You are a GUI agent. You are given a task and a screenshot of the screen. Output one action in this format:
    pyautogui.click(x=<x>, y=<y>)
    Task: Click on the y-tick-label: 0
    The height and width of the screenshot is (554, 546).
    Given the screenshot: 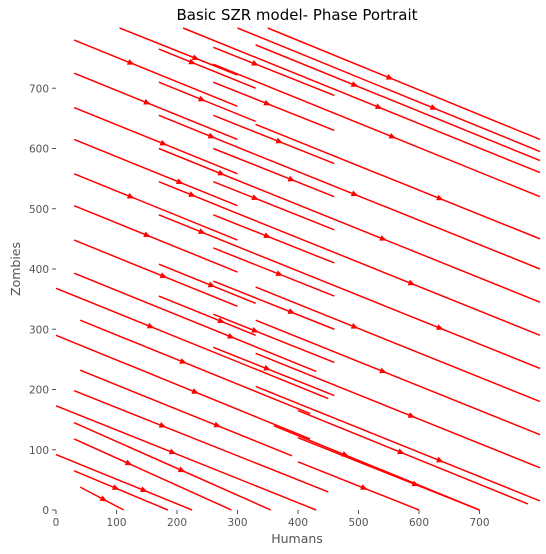 What is the action you would take?
    pyautogui.click(x=45, y=511)
    